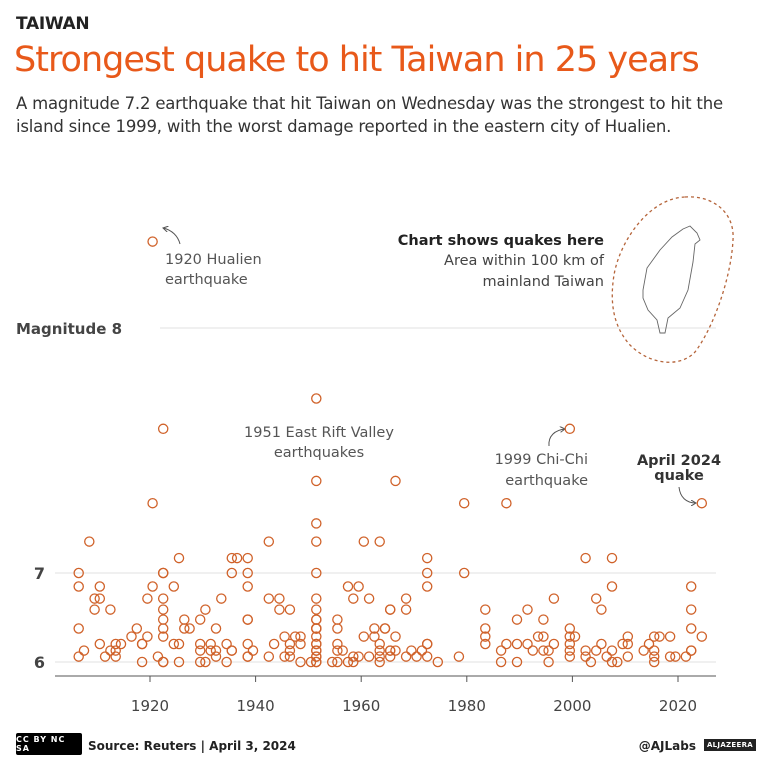 The image size is (770, 769). I want to click on ajlabs-handle: @AJLabs, so click(667, 746).